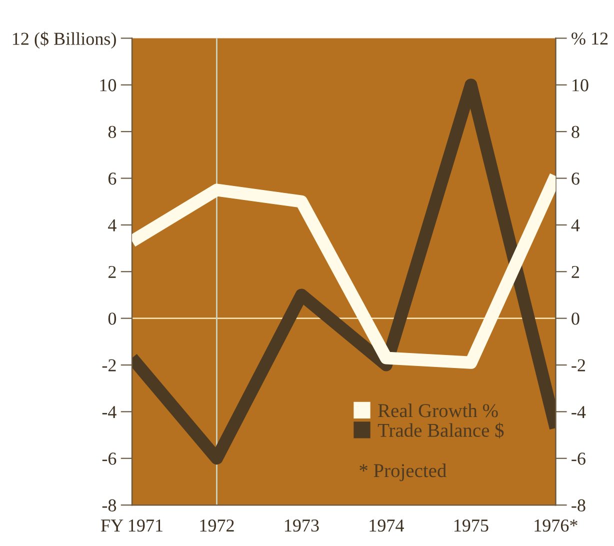  Describe the element at coordinates (112, 272) in the screenshot. I see `y-tick-label: 2` at that location.